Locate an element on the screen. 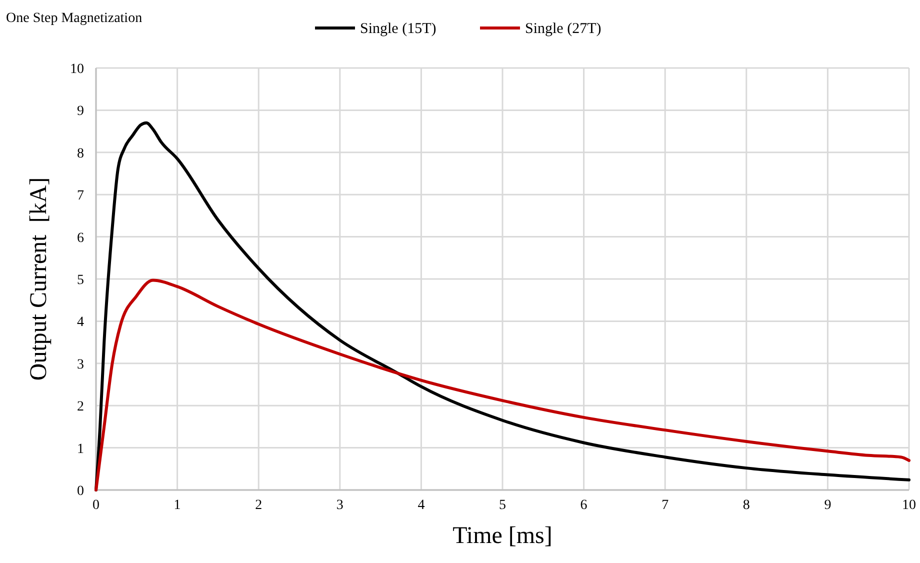 The width and height of the screenshot is (920, 563). x-tick-label: 4 is located at coordinates (421, 505).